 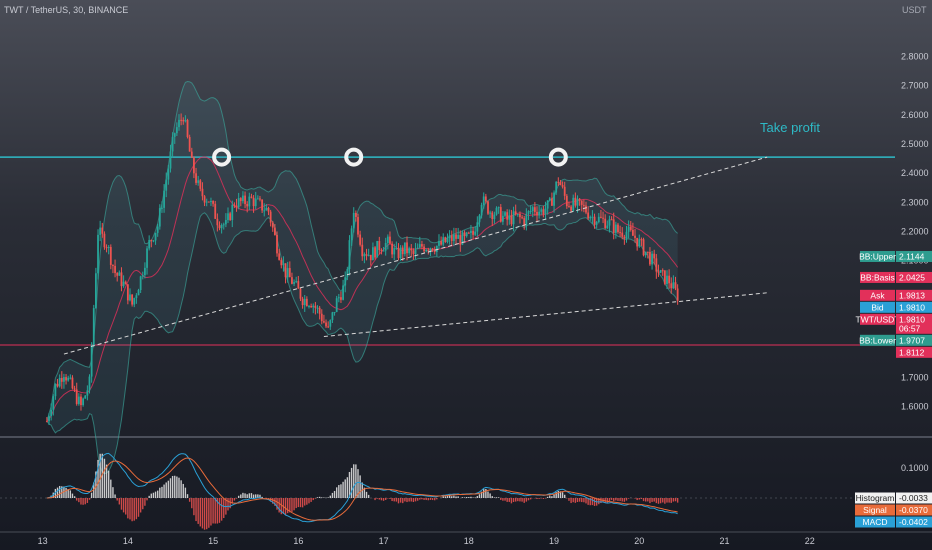 What do you see at coordinates (915, 144) in the screenshot?
I see `price-tick-label: 2.5000` at bounding box center [915, 144].